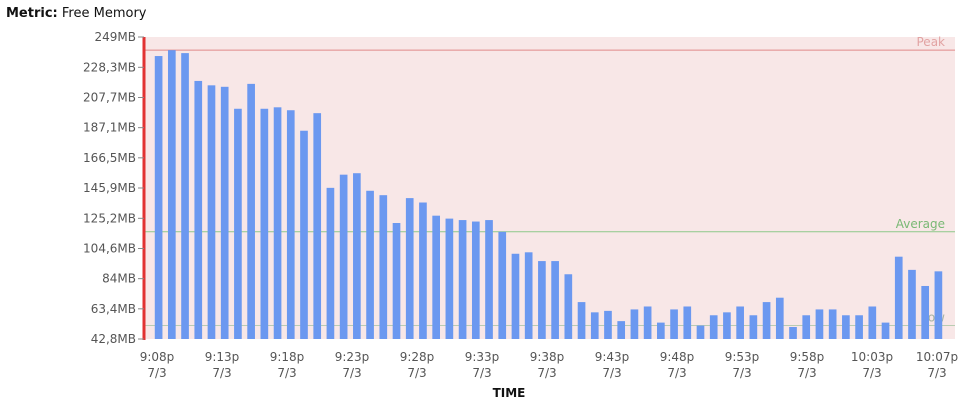 The height and width of the screenshot is (400, 962). I want to click on chart-title: Metric: Free Memory, so click(76, 13).